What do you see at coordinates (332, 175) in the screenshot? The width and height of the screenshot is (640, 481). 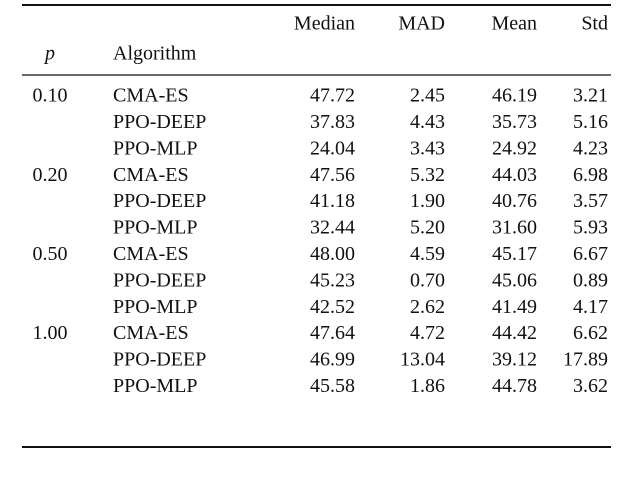 I see `cell: 47.56` at bounding box center [332, 175].